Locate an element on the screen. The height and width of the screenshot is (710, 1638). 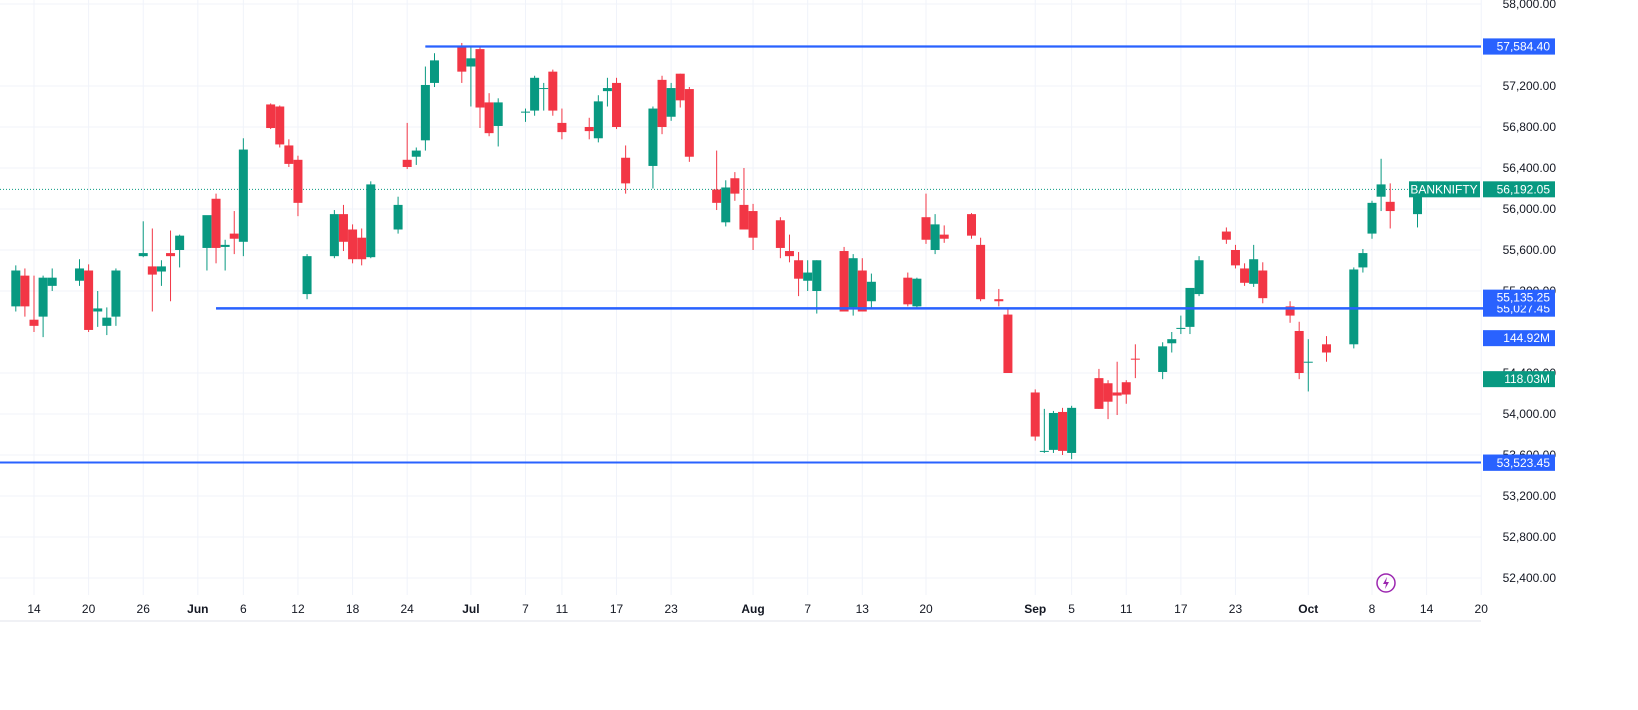
lightning-bolt-icon is located at coordinates (1386, 583).